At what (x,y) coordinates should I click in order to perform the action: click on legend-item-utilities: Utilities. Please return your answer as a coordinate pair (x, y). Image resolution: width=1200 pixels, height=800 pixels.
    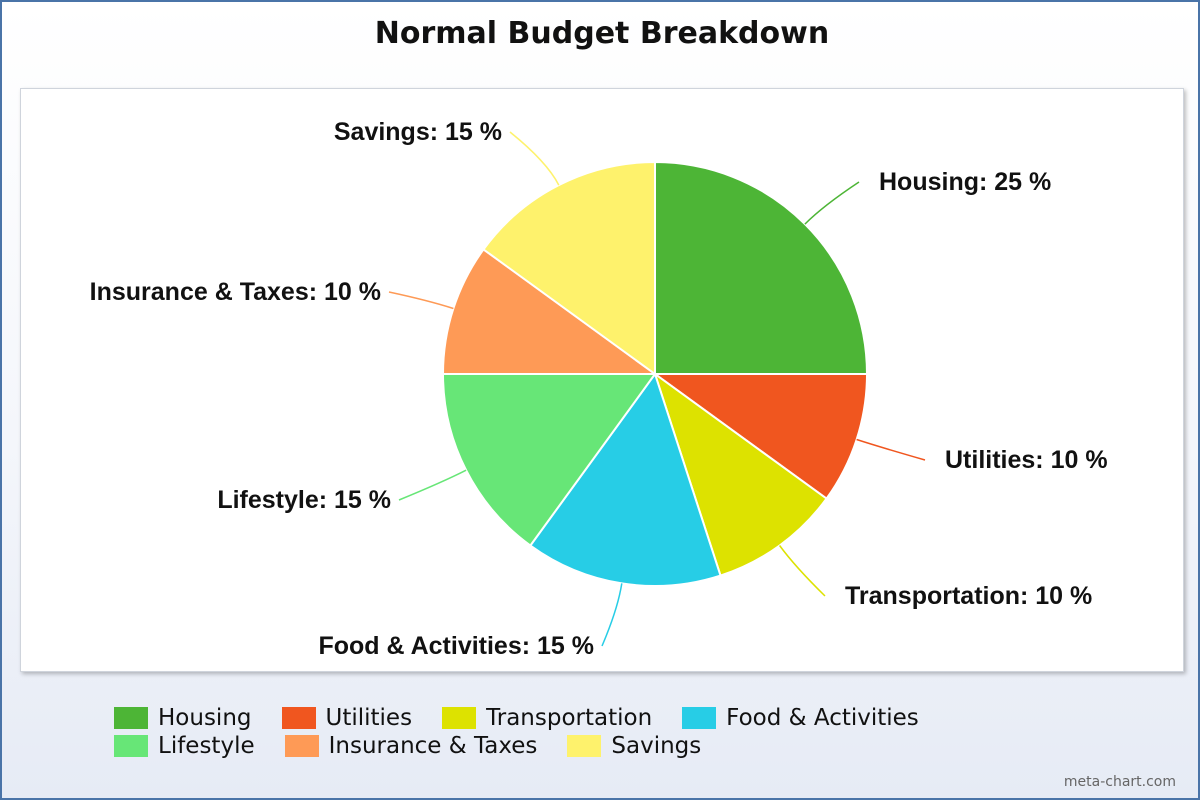
    Looking at the image, I should click on (347, 718).